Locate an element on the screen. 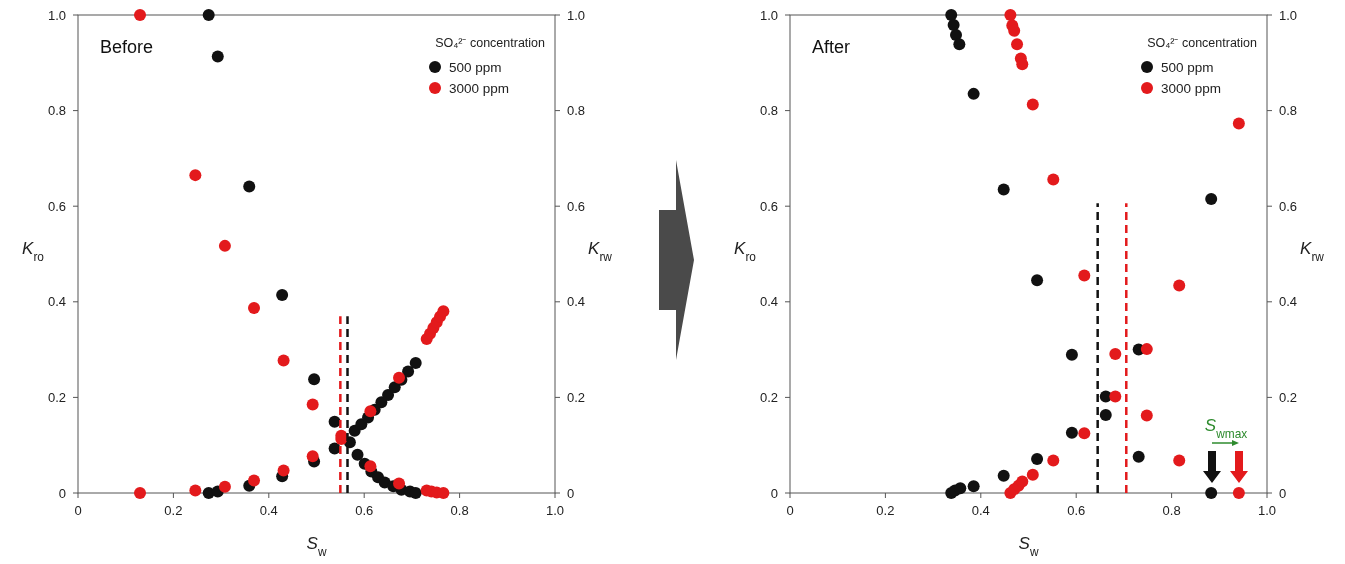 Image resolution: width=1345 pixels, height=564 pixels. text: Before is located at coordinates (127, 47).